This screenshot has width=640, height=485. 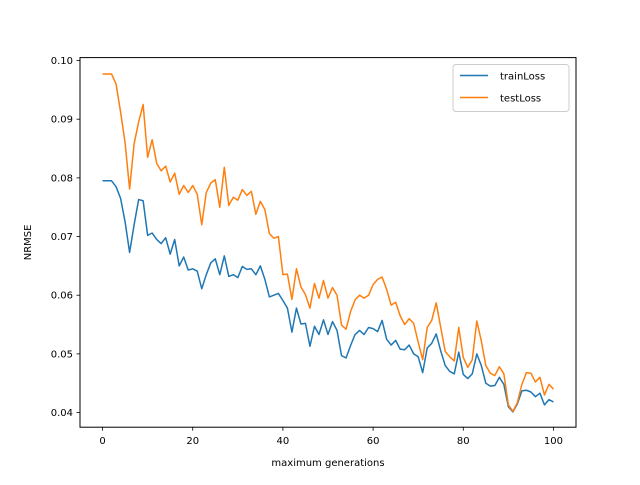 What do you see at coordinates (331, 437) in the screenshot?
I see `x-axis-ticks: 0 20 40 60 80 100` at bounding box center [331, 437].